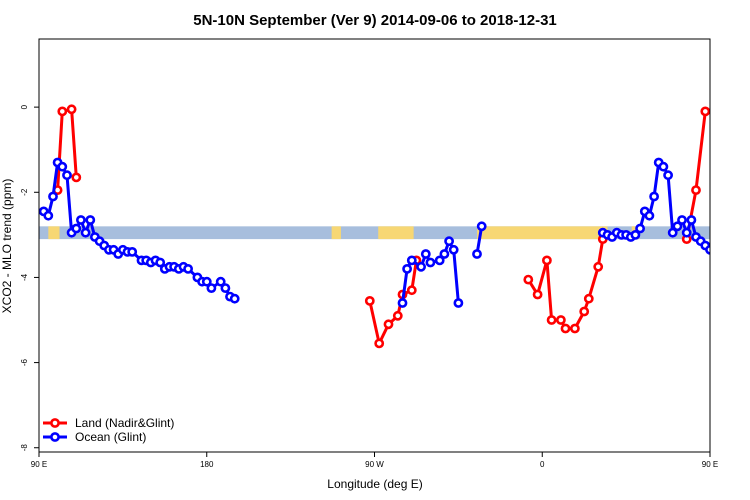 The image size is (750, 500). I want to click on x-axis-label: Longitude (deg E), so click(374, 484).